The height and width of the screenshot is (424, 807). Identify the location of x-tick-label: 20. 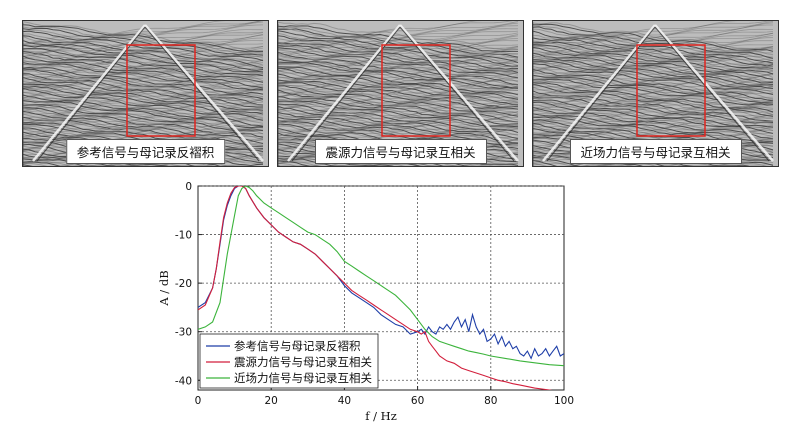
(271, 401).